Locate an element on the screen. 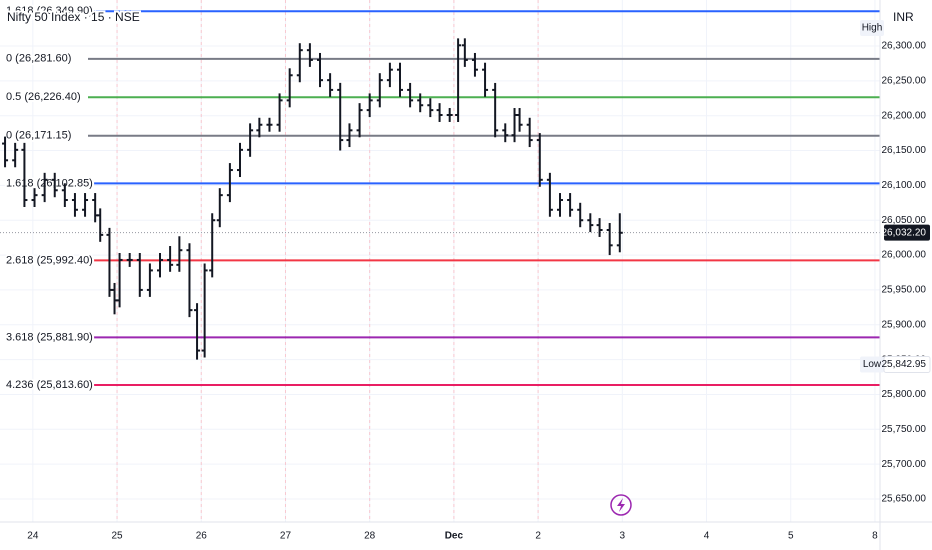  fib-level-label: 4.236 (25,813.60) is located at coordinates (49, 385).